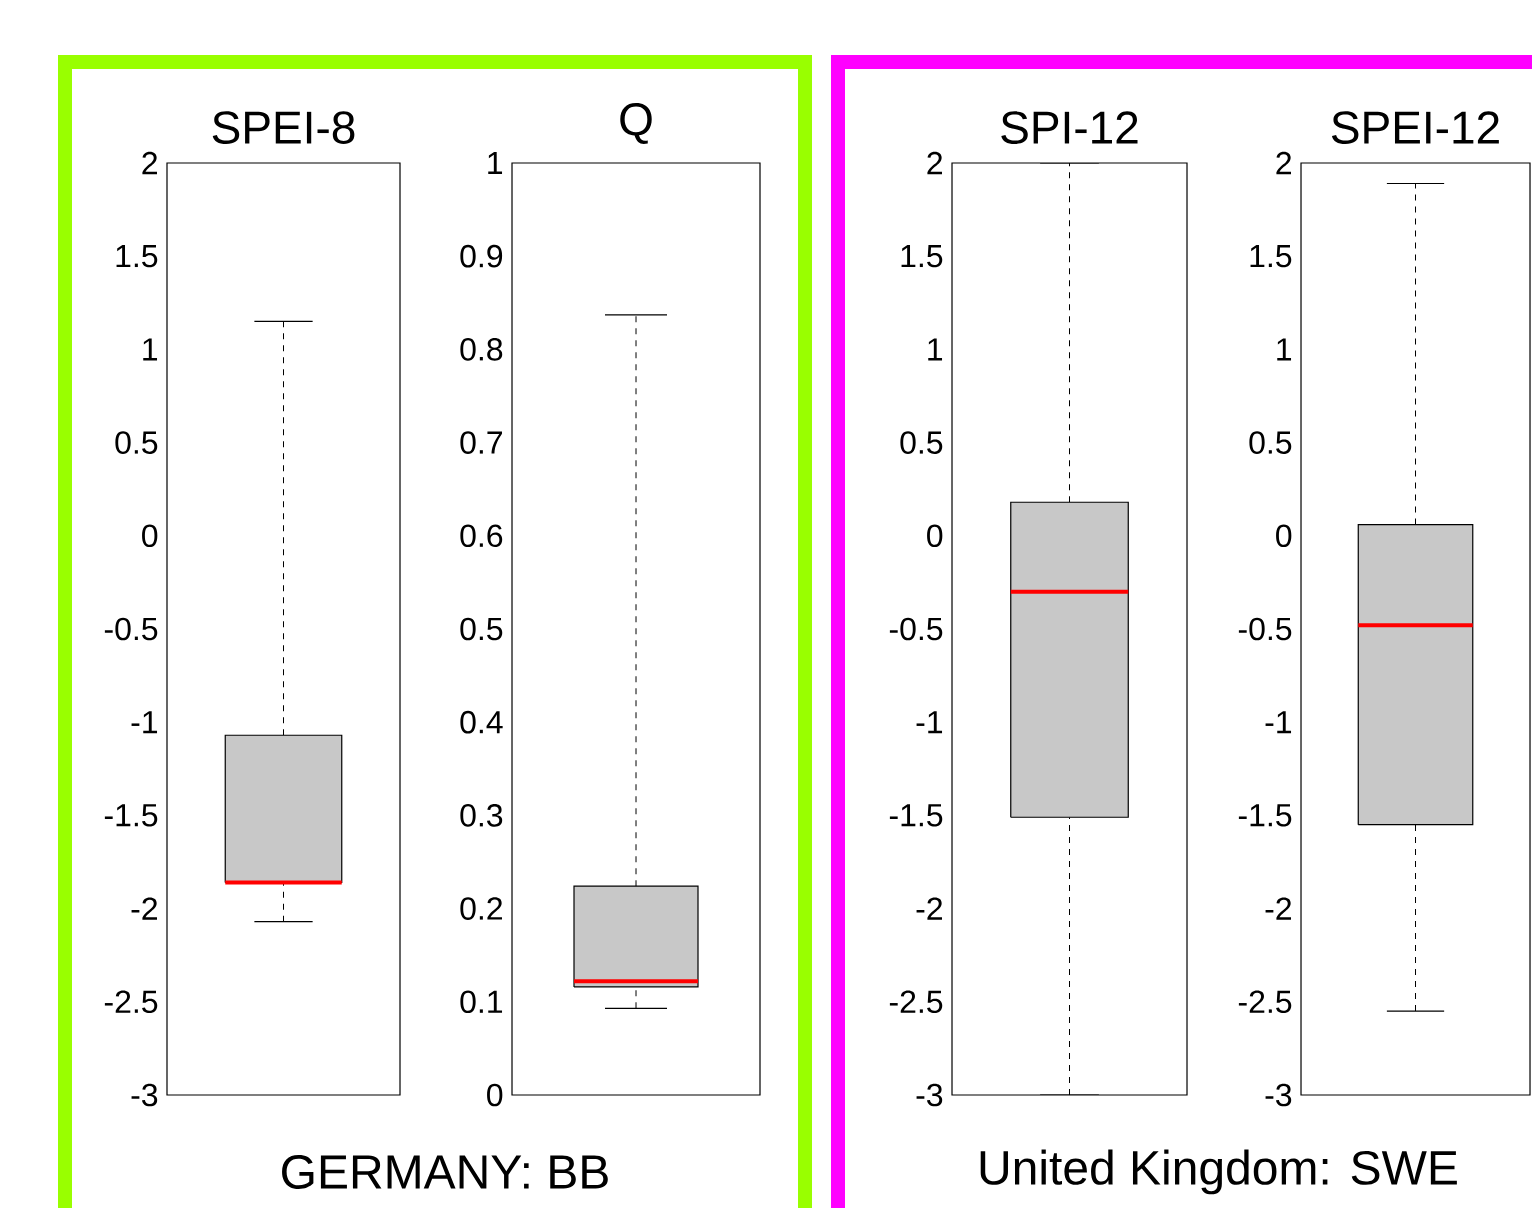 This screenshot has height=1208, width=1532. Describe the element at coordinates (481, 1002) in the screenshot. I see `y-tick-label: 0.1` at that location.